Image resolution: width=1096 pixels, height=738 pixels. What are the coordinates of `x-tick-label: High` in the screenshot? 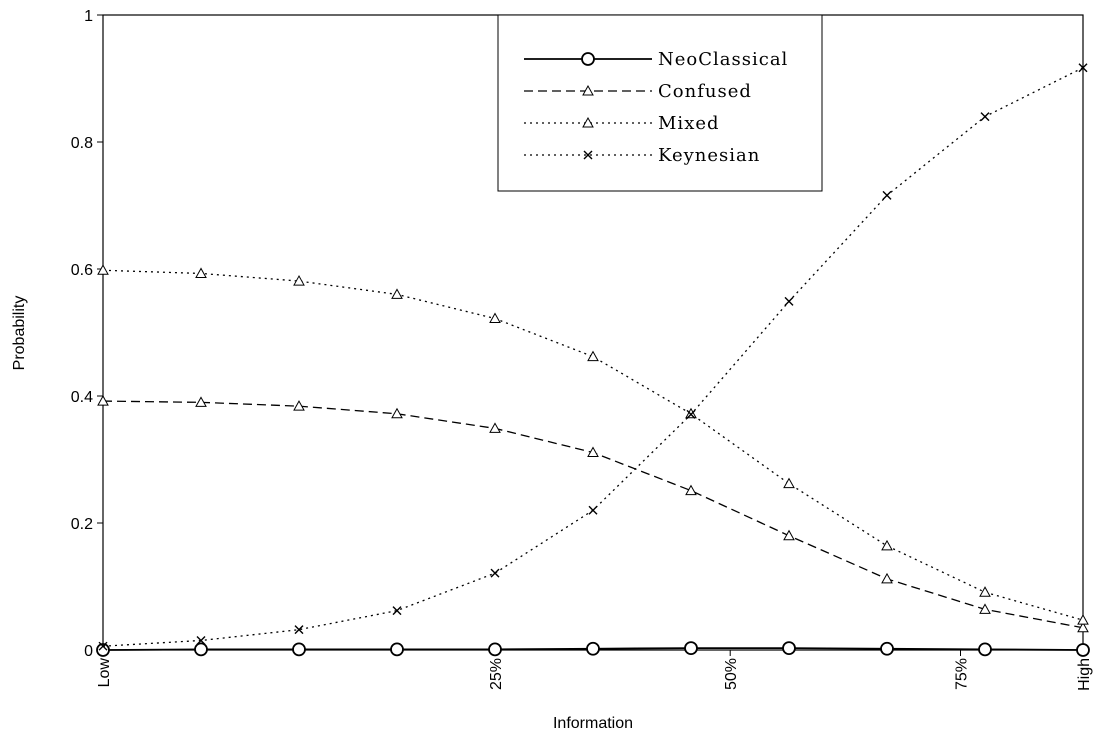 It's located at (1084, 674).